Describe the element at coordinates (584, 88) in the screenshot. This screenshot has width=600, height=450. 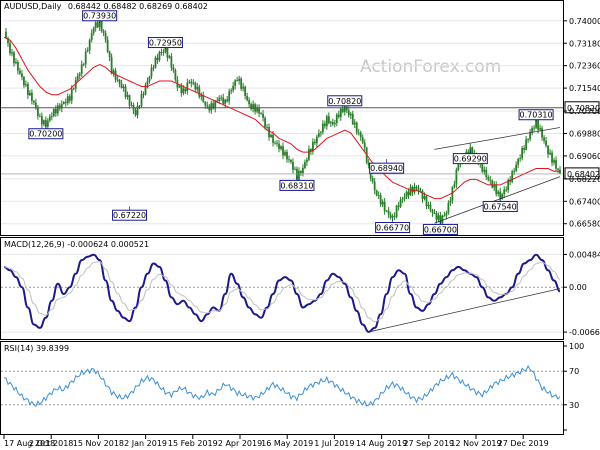
I see `price-tick-label: 0.71540` at that location.